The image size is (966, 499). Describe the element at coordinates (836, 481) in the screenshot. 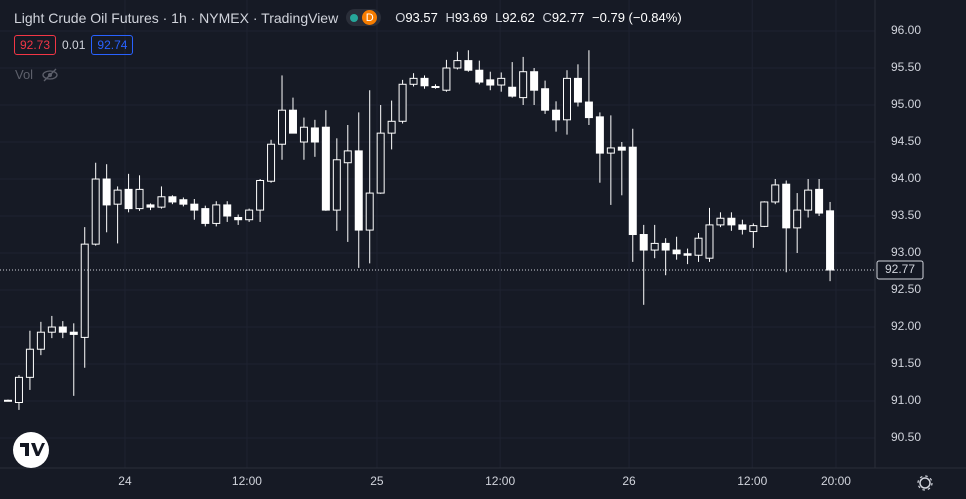

I see `x-tick-label: 20:00` at that location.